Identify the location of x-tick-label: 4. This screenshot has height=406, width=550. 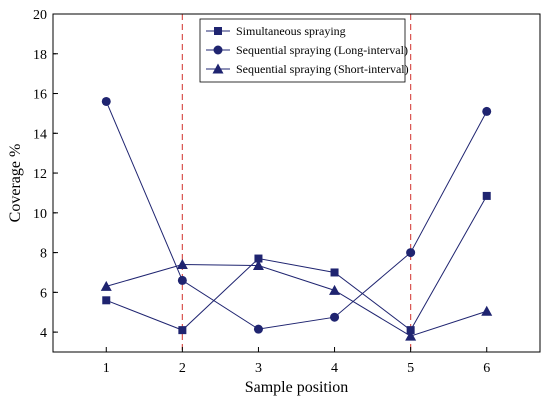
(334, 368).